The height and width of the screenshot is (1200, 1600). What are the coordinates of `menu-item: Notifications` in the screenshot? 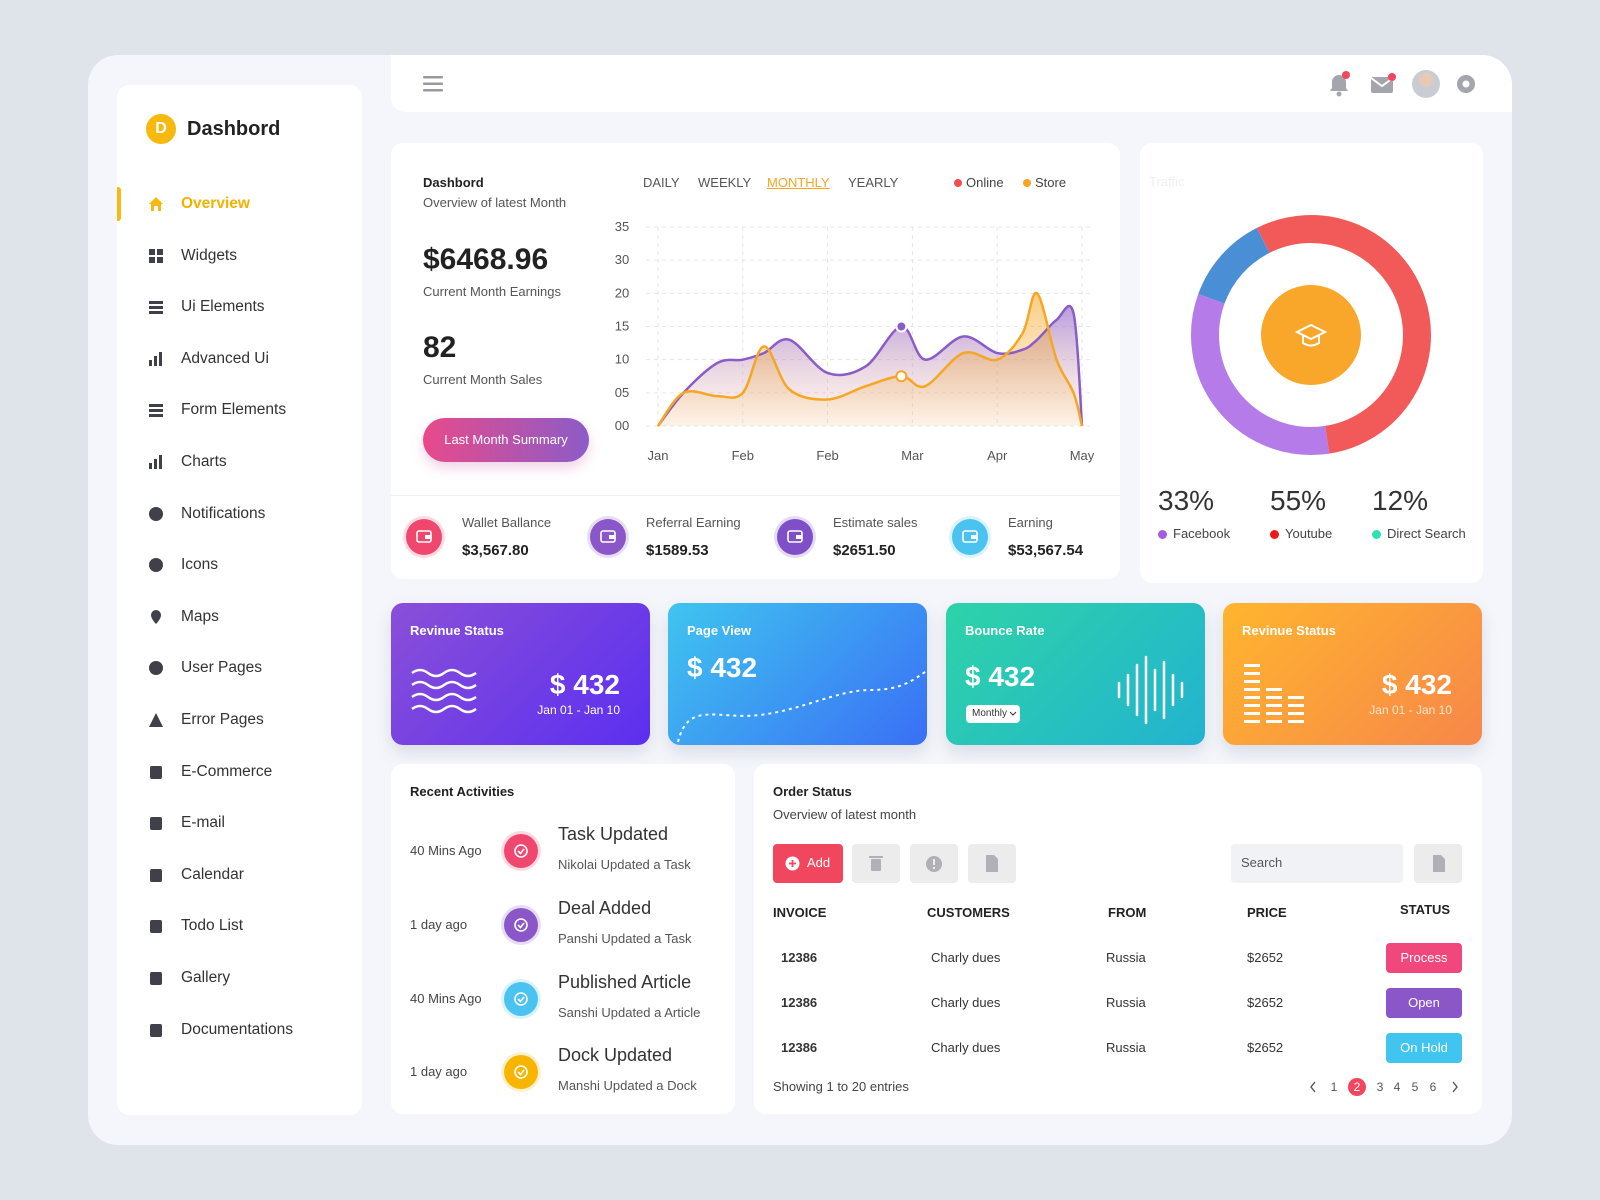 It's located at (223, 513).